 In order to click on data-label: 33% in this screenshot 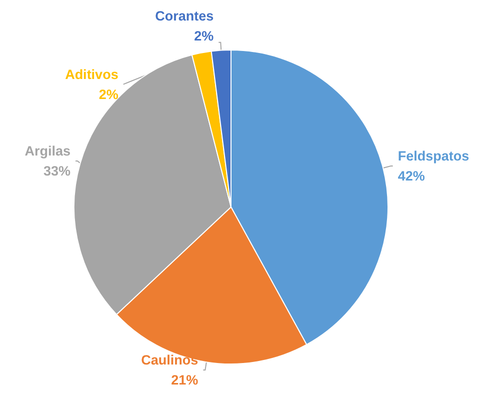, I will do `click(57, 170)`.